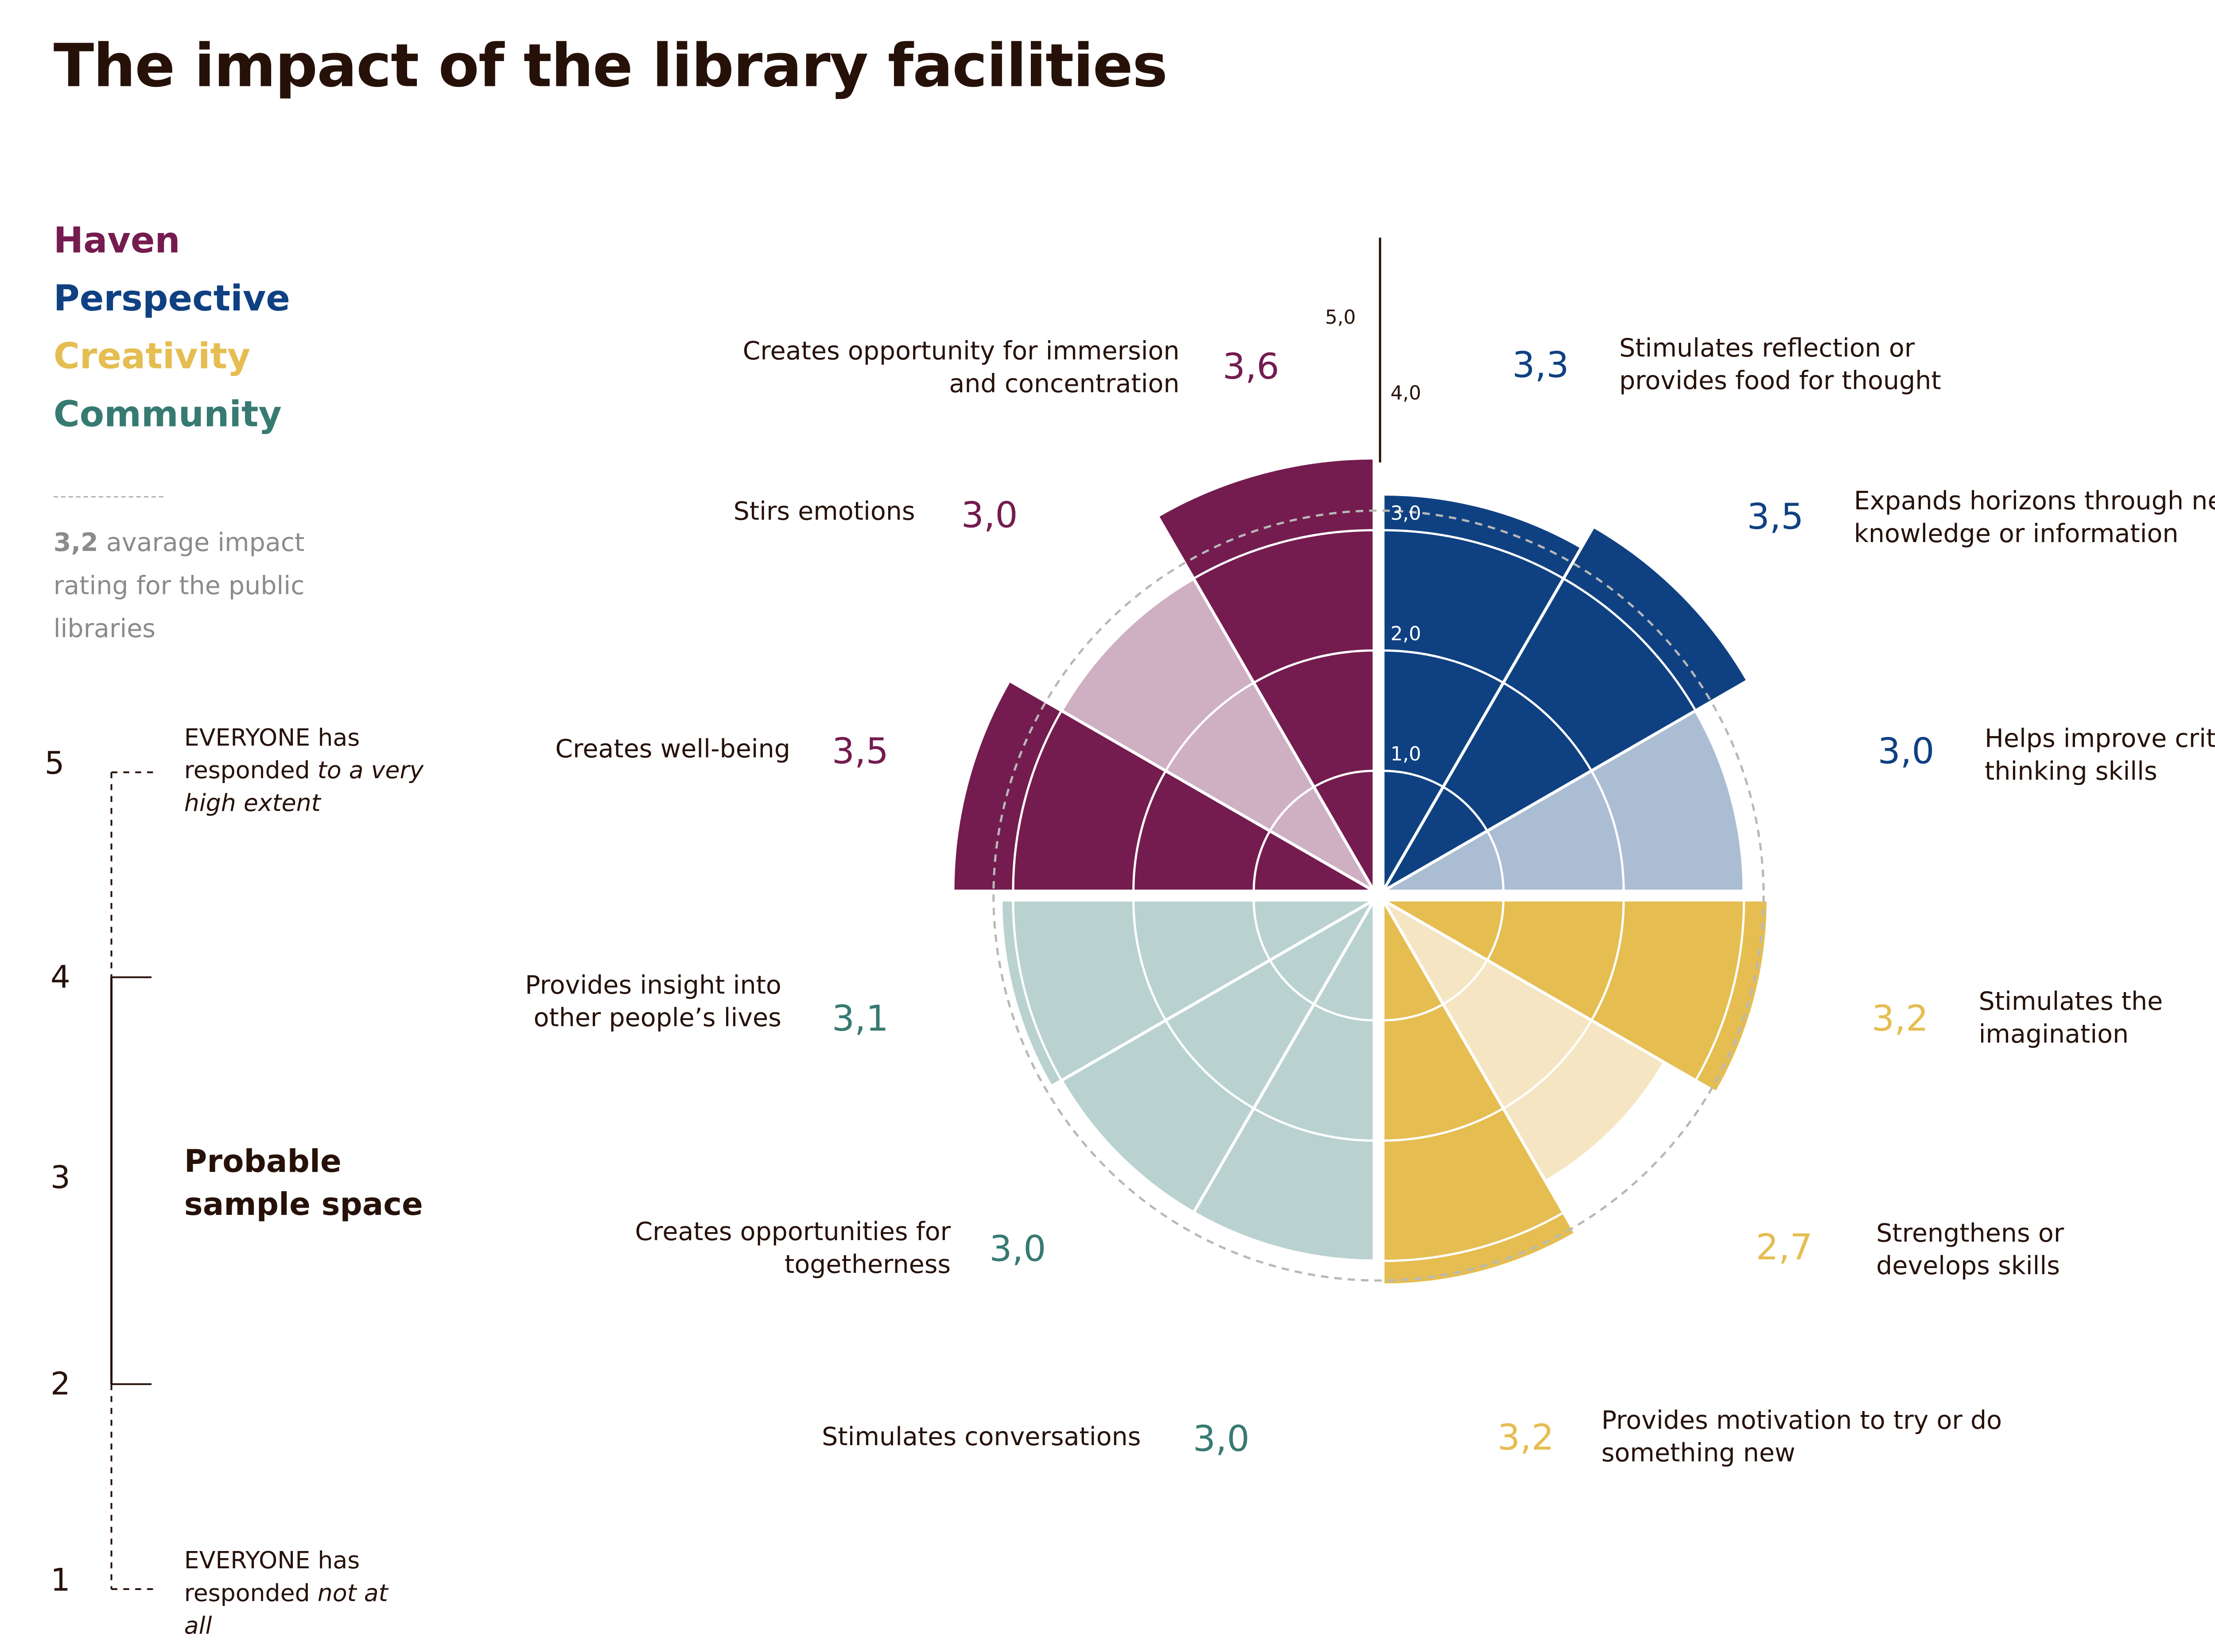 Image resolution: width=2215 pixels, height=1652 pixels. What do you see at coordinates (108, 497) in the screenshot?
I see `average-line-sample` at bounding box center [108, 497].